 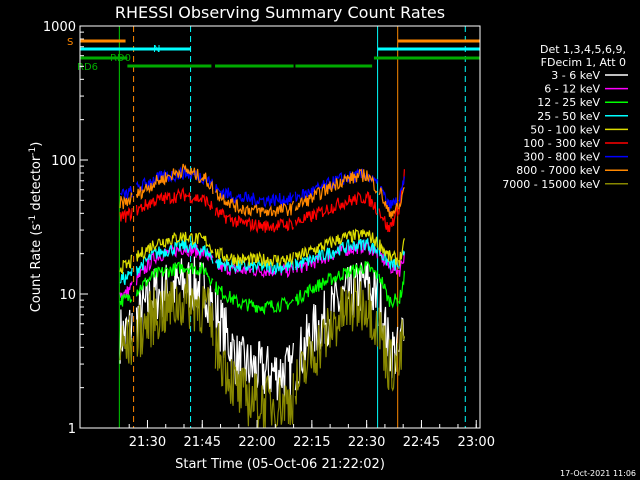 What do you see at coordinates (561, 157) in the screenshot?
I see `legend-entry: 300 - 800 keV` at bounding box center [561, 157].